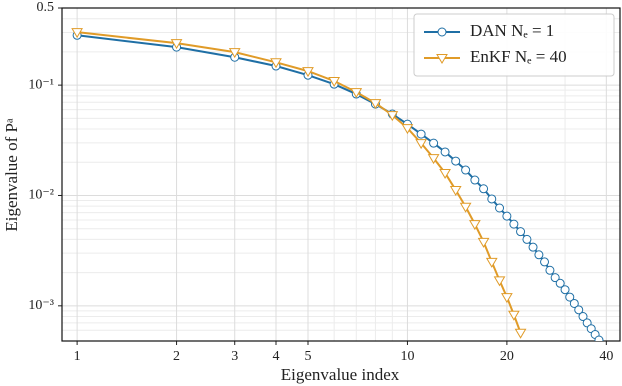  I want to click on y-tick-label: 10⁻³, so click(41, 305).